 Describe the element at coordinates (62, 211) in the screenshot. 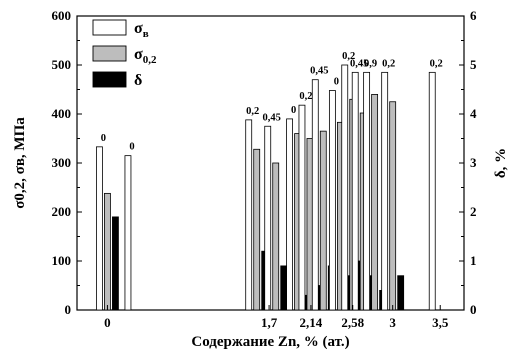

I see `y-left-tick-label: 200` at that location.